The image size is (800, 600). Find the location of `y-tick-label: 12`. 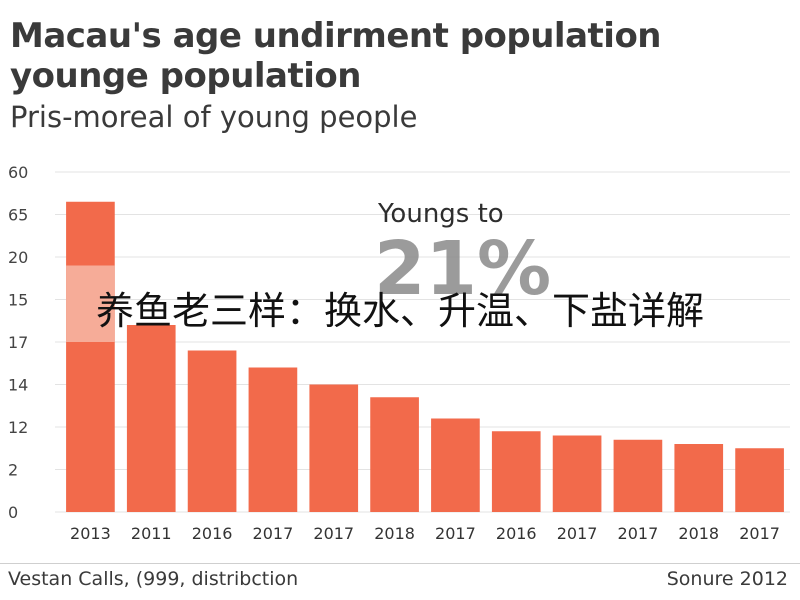

y-tick-label: 12 is located at coordinates (18, 427).